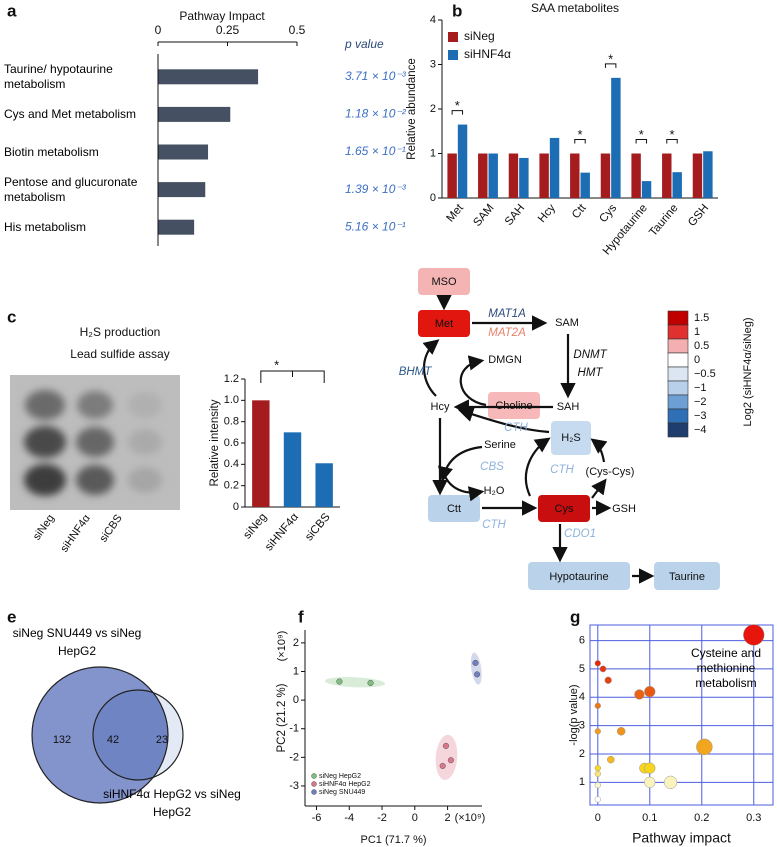  I want to click on label-box: siNeg SNU449 vs siNeg HepG2, so click(77, 642).